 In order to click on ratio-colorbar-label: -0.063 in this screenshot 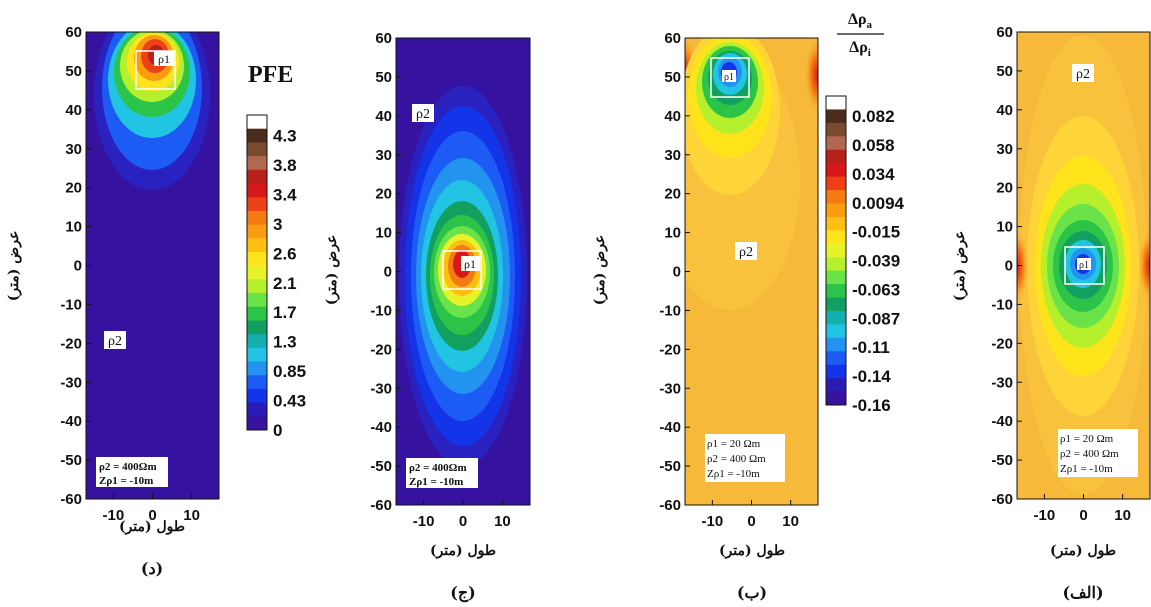, I will do `click(876, 289)`.